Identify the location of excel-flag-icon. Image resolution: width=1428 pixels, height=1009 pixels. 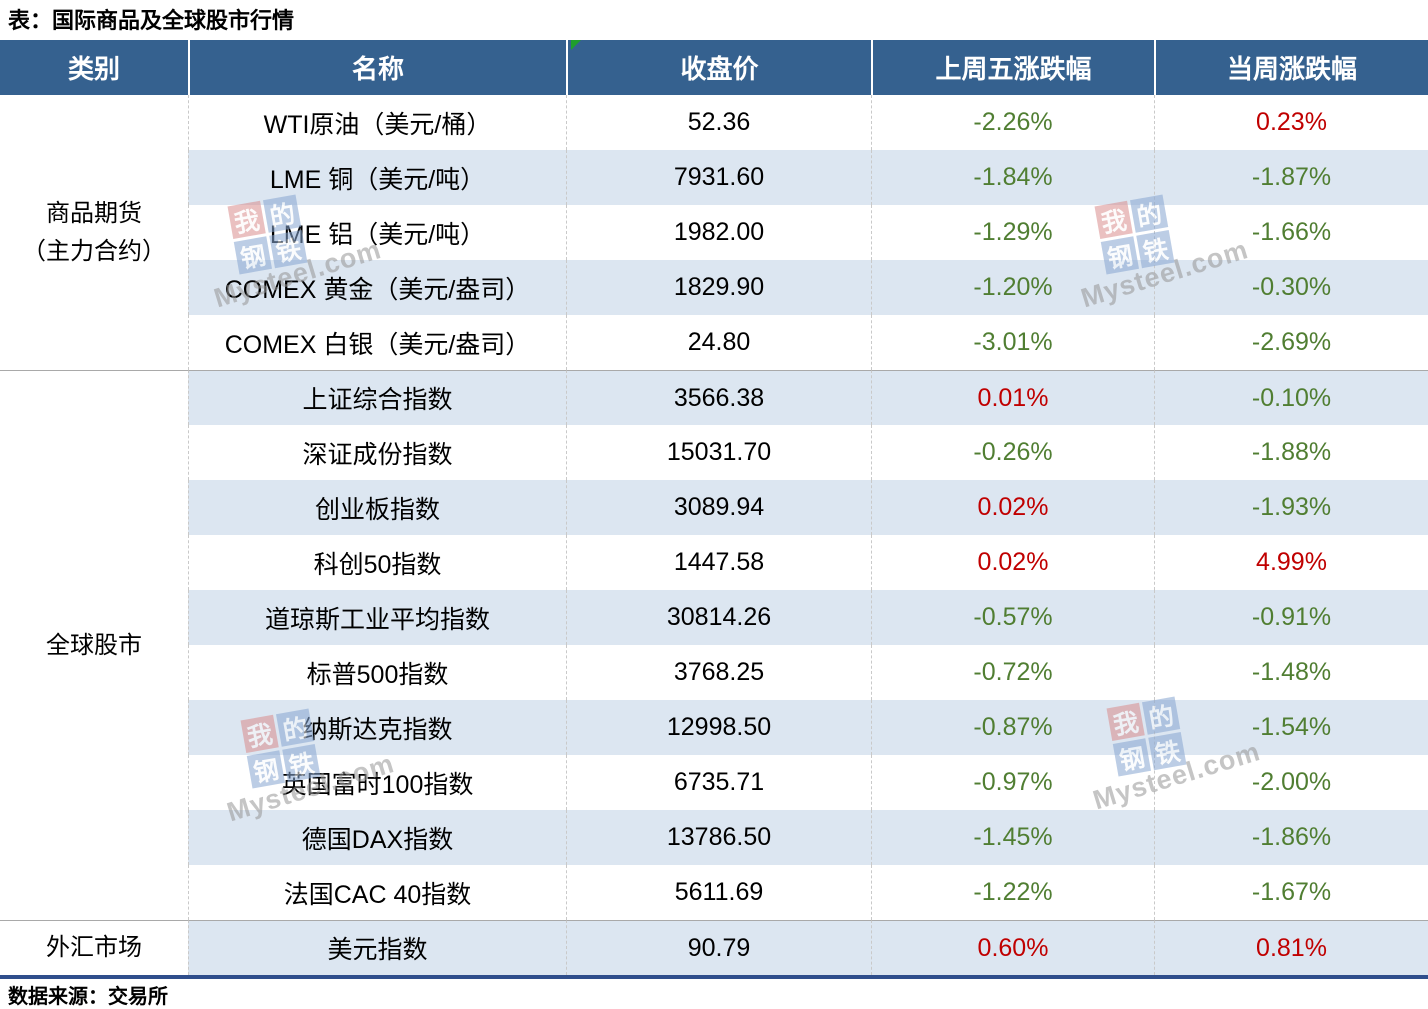
(576, 45).